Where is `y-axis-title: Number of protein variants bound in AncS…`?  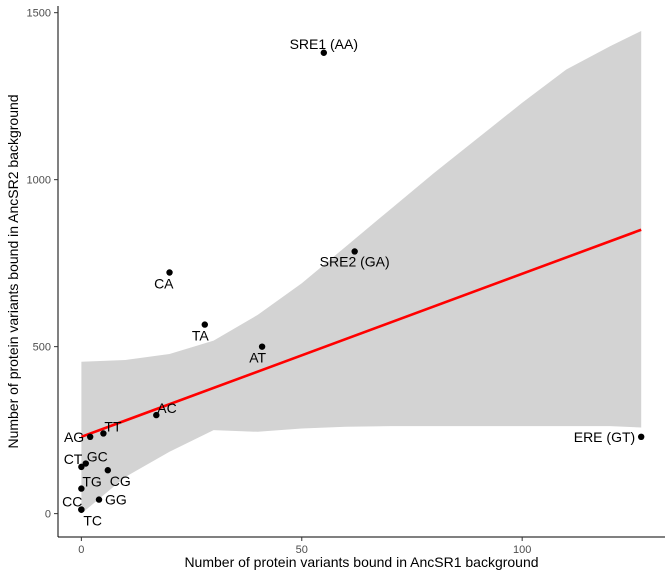 y-axis-title: Number of protein variants bound in AncS… is located at coordinates (13, 271).